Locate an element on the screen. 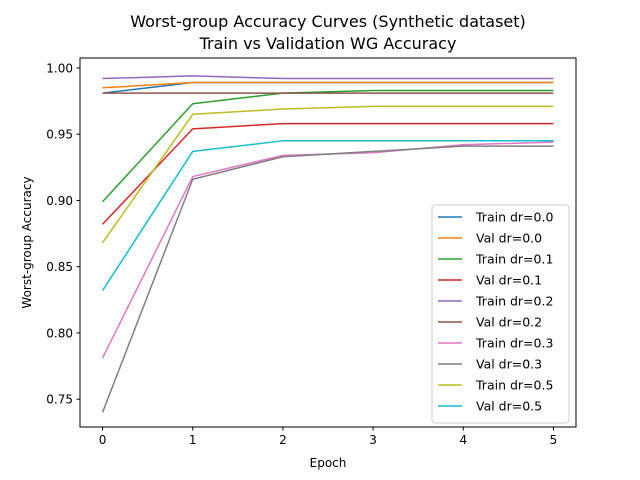 This screenshot has width=640, height=480. x-tick-label: 0 is located at coordinates (103, 440).